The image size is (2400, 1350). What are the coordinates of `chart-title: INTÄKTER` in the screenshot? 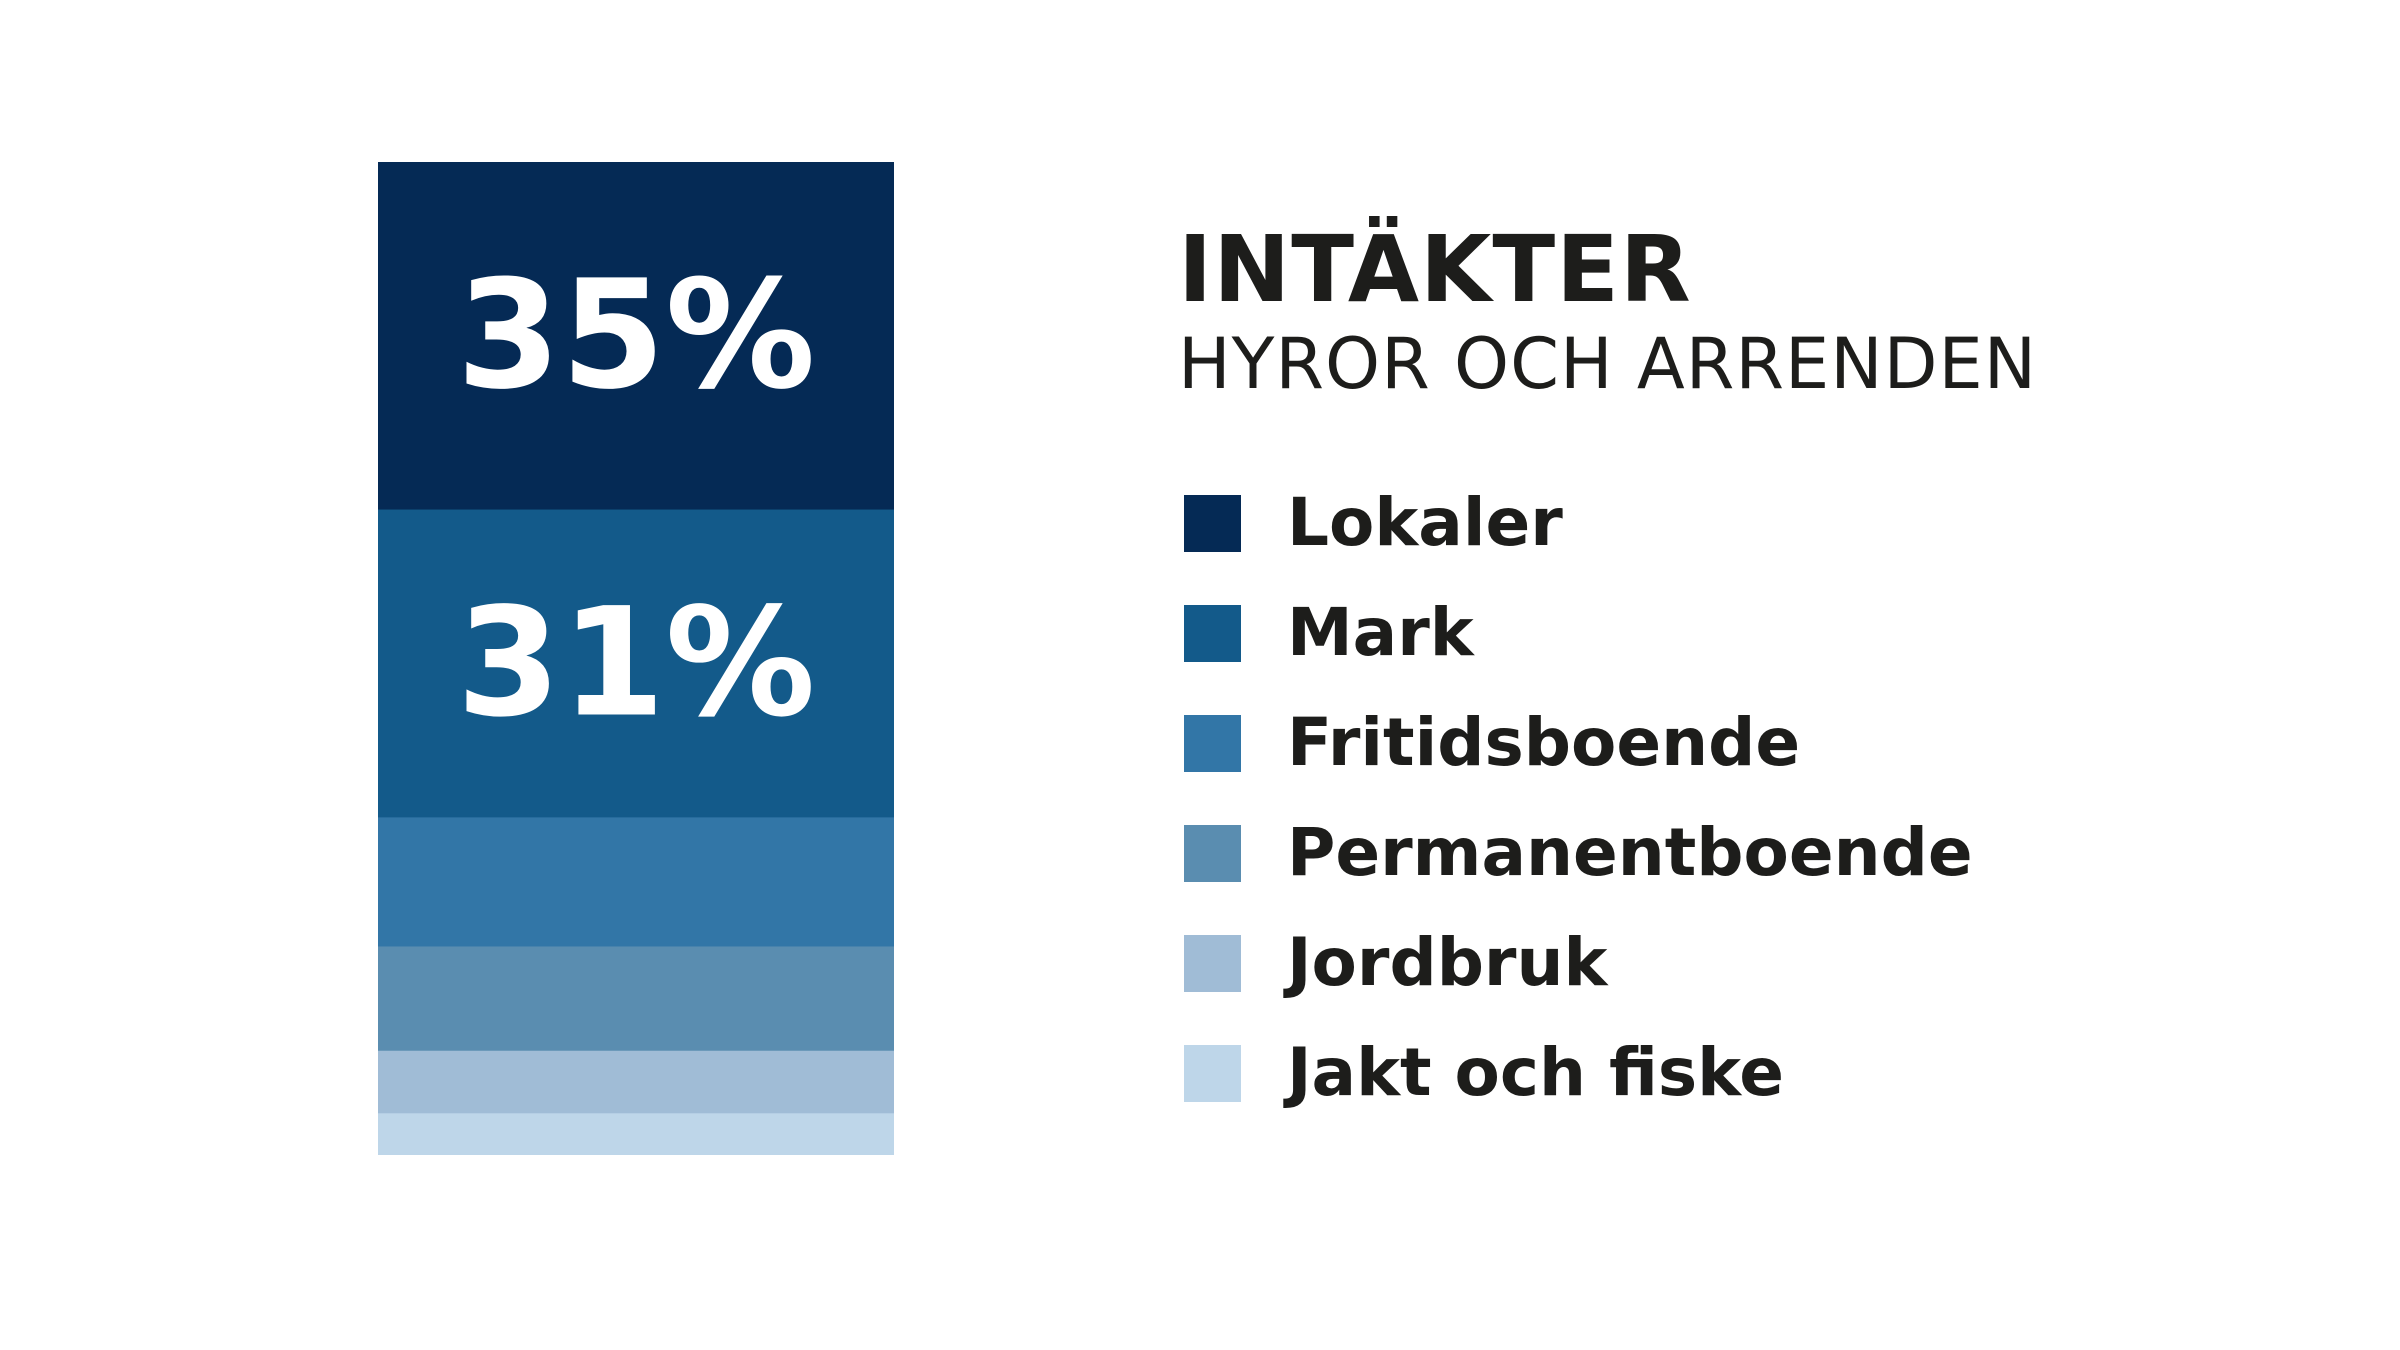 It's located at (1435, 269).